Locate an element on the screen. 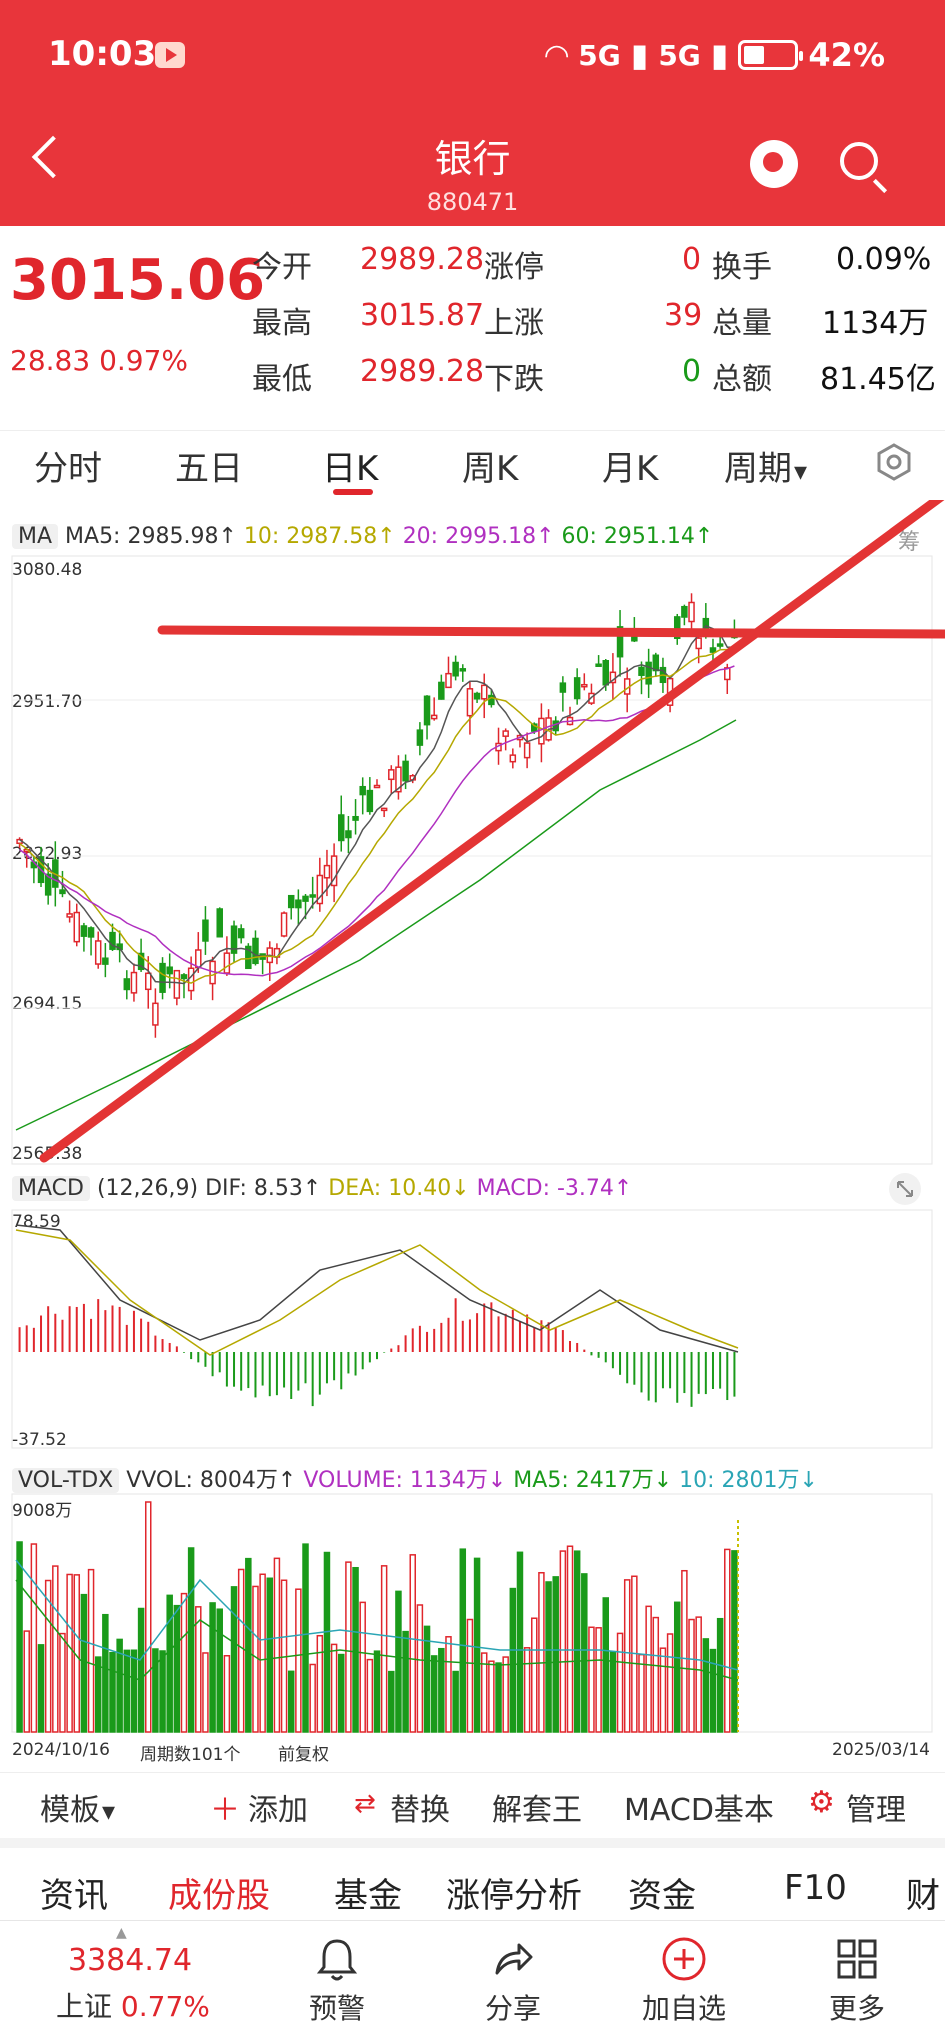  settings-hex-icon is located at coordinates (894, 462).